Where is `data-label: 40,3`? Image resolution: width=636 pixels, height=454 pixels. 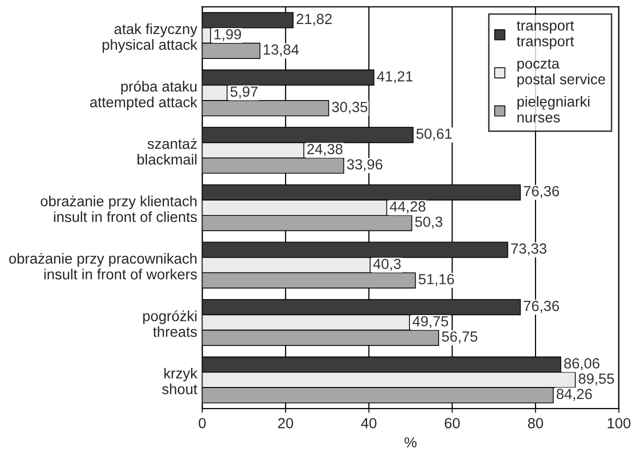 data-label: 40,3 is located at coordinates (387, 264).